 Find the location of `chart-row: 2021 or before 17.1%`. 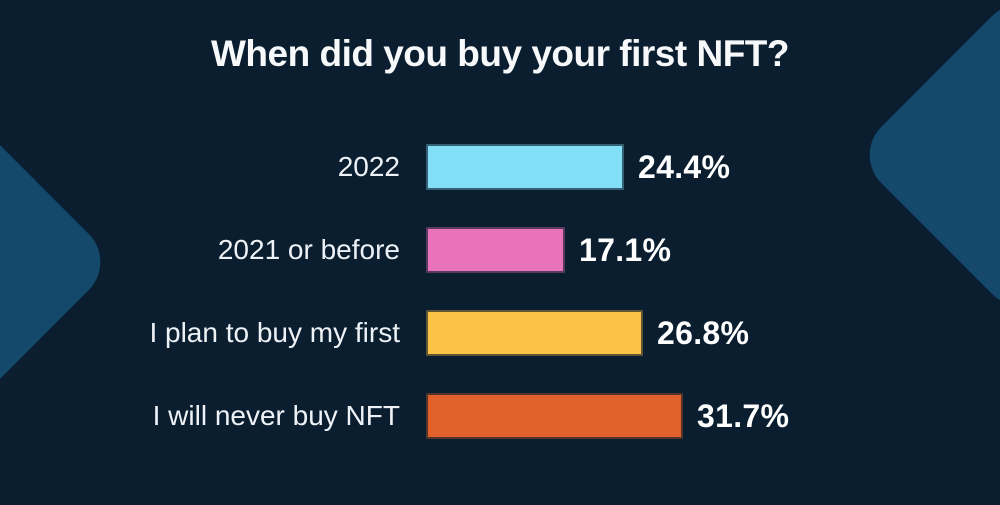

chart-row: 2021 or before 17.1% is located at coordinates (500, 250).